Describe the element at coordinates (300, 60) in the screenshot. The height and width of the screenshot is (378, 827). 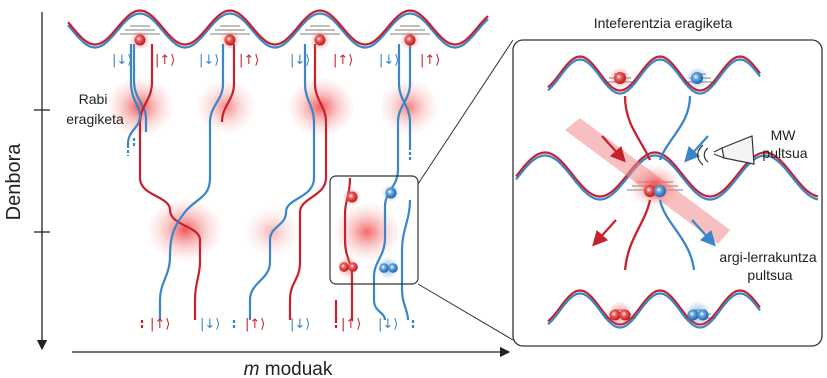
I see `ket-down-3: |↓⟩` at that location.